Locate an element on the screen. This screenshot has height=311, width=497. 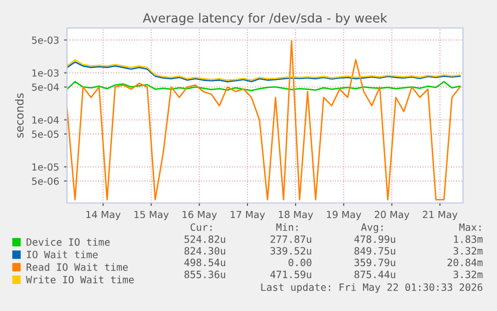
text: Cur: is located at coordinates (201, 227).